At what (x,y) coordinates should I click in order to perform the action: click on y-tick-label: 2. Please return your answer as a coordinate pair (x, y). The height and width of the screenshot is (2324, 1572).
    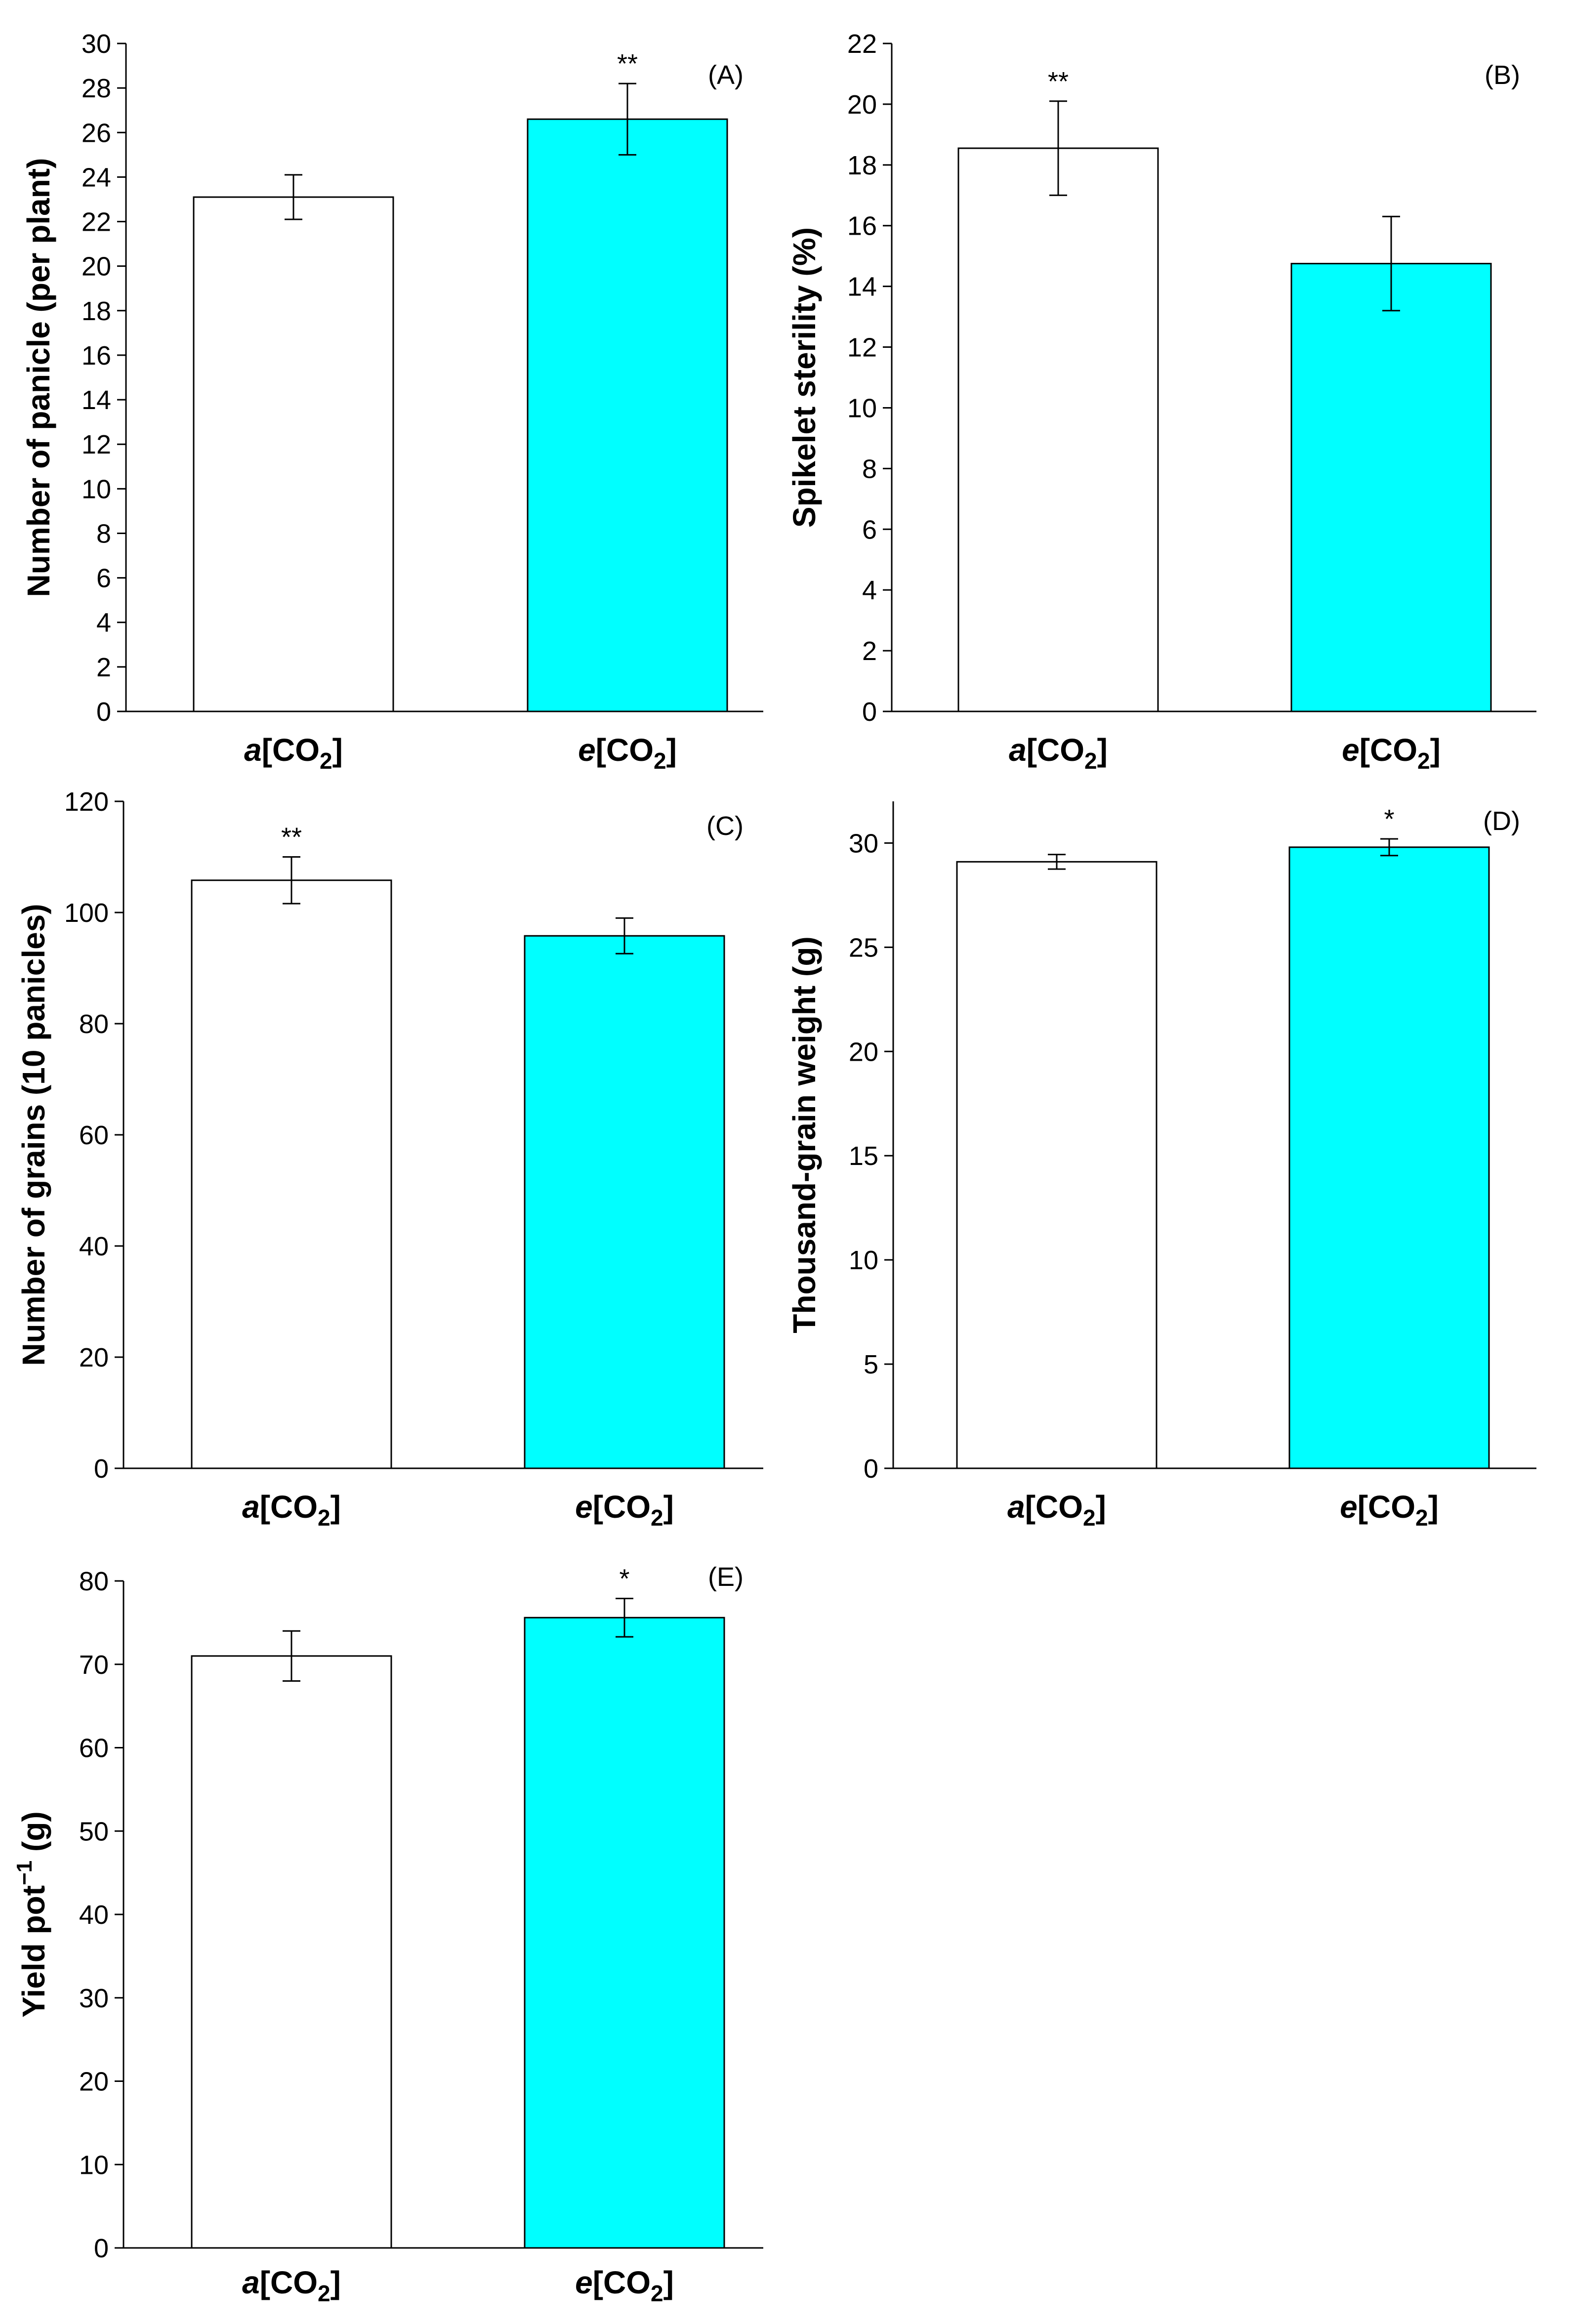
    Looking at the image, I should click on (103, 667).